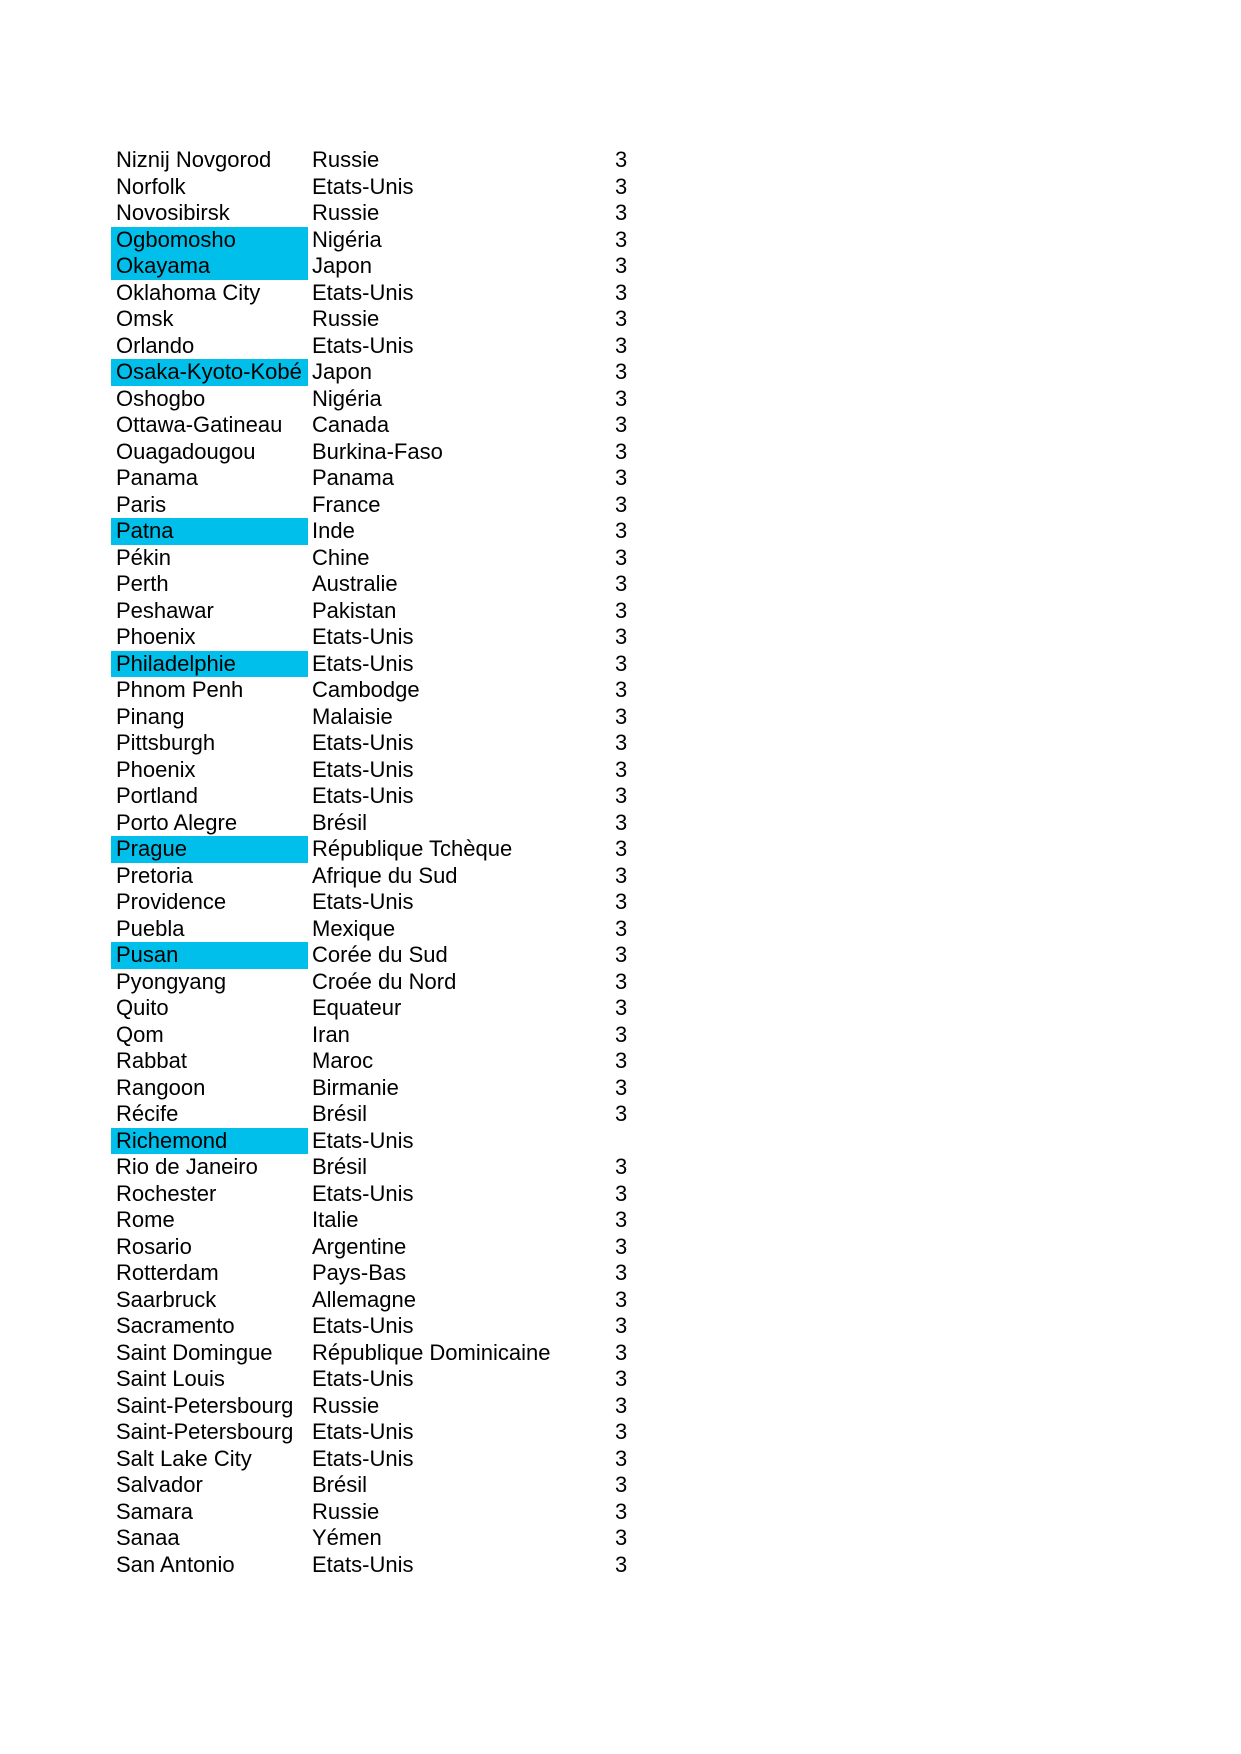  I want to click on table-row: Rangoon Birmanie 3, so click(461, 1088).